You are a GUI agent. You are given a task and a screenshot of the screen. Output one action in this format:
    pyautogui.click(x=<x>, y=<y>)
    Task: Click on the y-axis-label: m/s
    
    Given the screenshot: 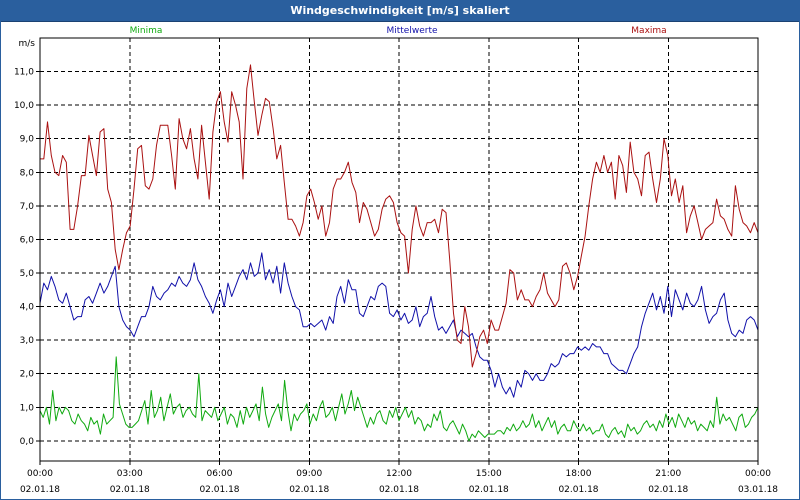 What is the action you would take?
    pyautogui.click(x=27, y=44)
    